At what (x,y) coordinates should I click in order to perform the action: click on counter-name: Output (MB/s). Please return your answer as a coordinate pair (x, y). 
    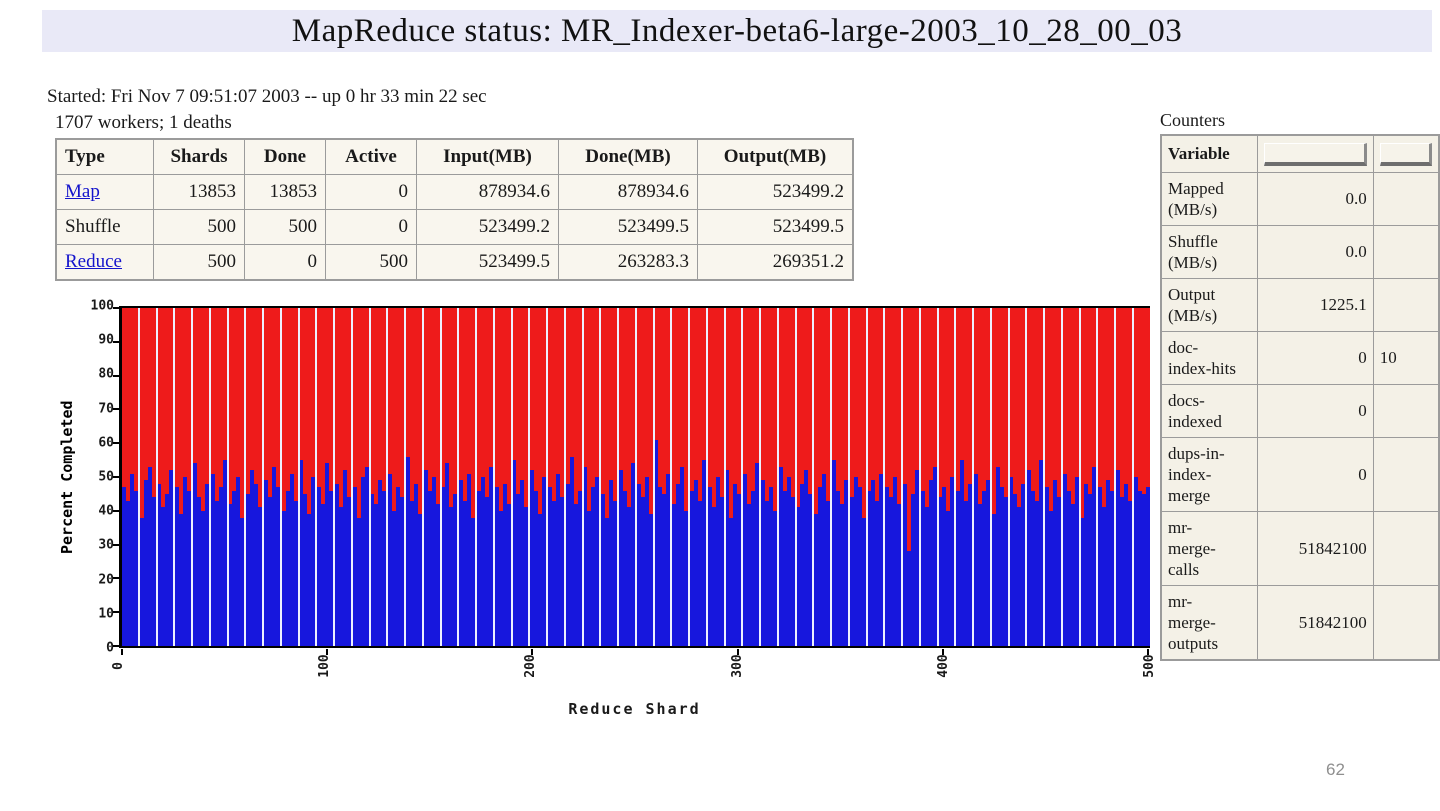
    Looking at the image, I should click on (1209, 305).